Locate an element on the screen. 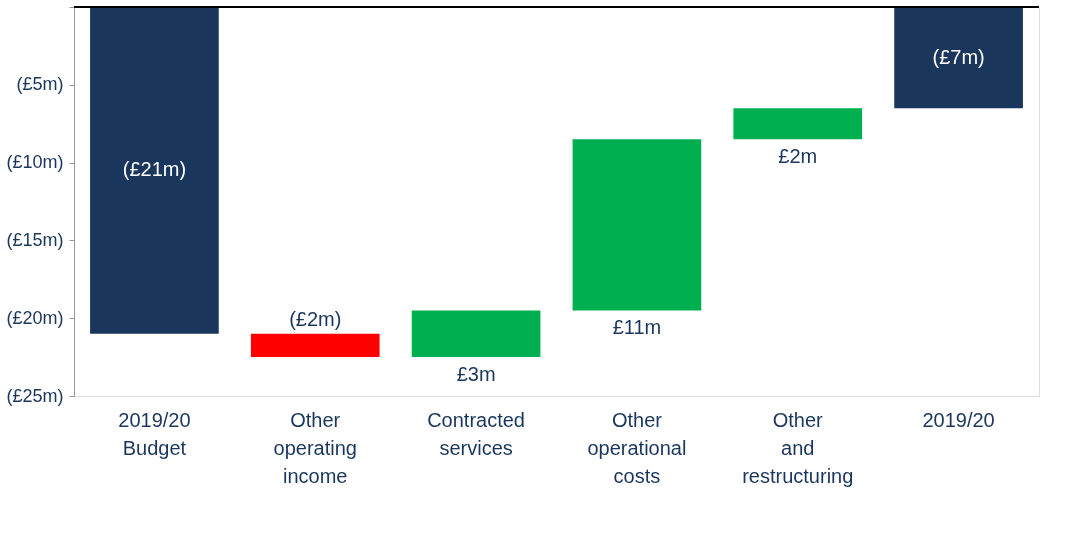 The image size is (1076, 533). data-label: £3m is located at coordinates (476, 374).